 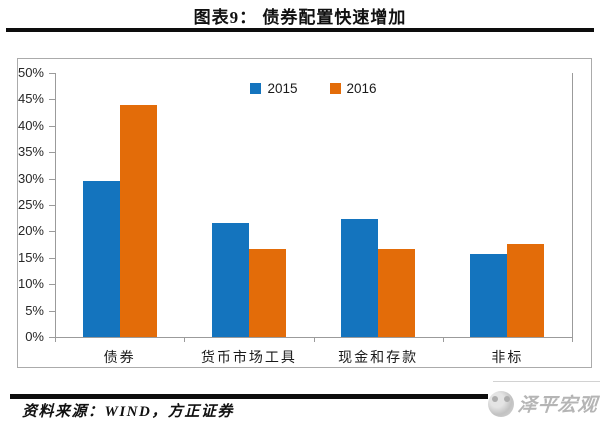 I want to click on legend-item-2015: 2015, so click(x=274, y=88).